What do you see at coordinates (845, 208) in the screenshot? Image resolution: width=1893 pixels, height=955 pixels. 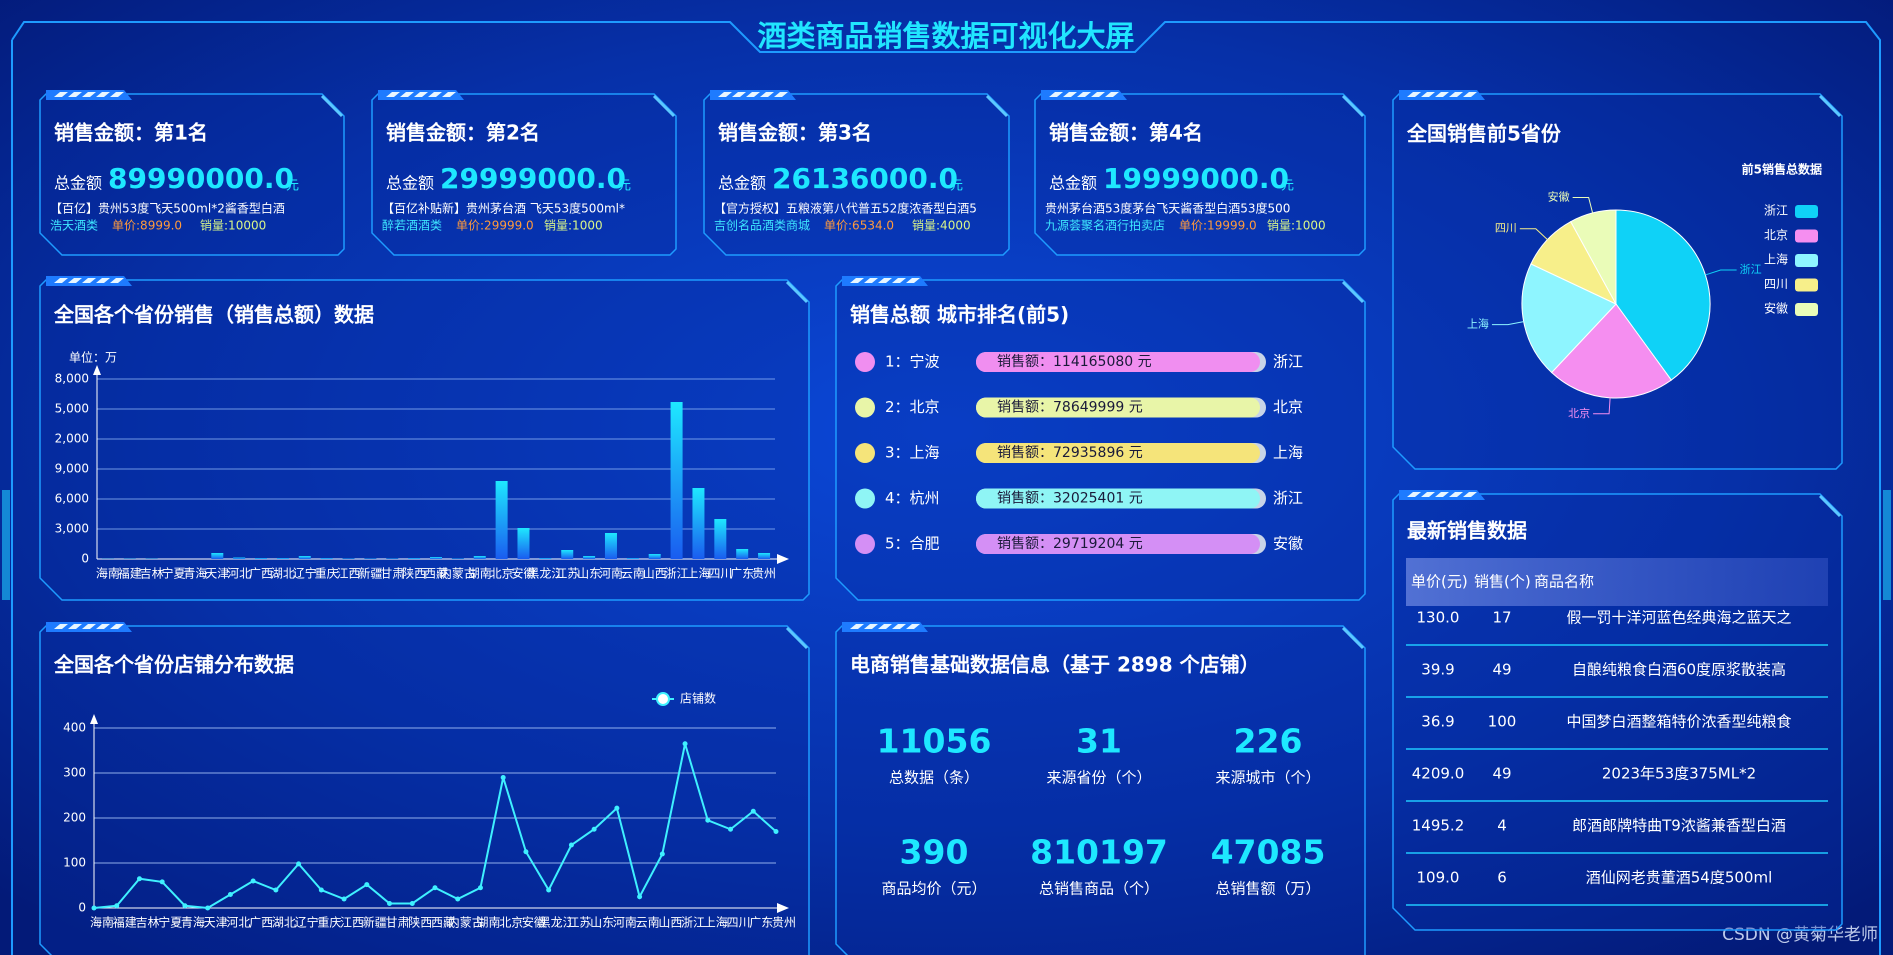 I see `card-desc: 【官方授权】五粮液第八代普五52度浓香型白酒5` at bounding box center [845, 208].